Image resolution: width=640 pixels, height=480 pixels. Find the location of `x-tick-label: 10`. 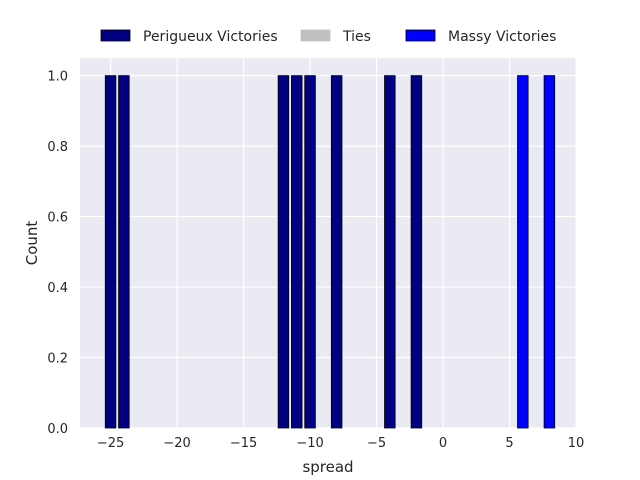

x-tick-label: 10 is located at coordinates (576, 443).